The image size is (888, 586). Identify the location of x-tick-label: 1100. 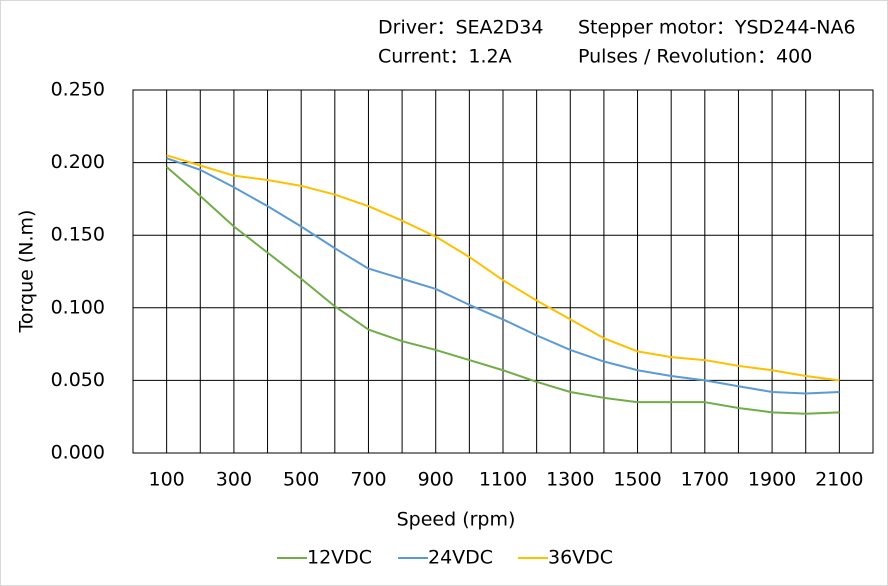
(503, 480).